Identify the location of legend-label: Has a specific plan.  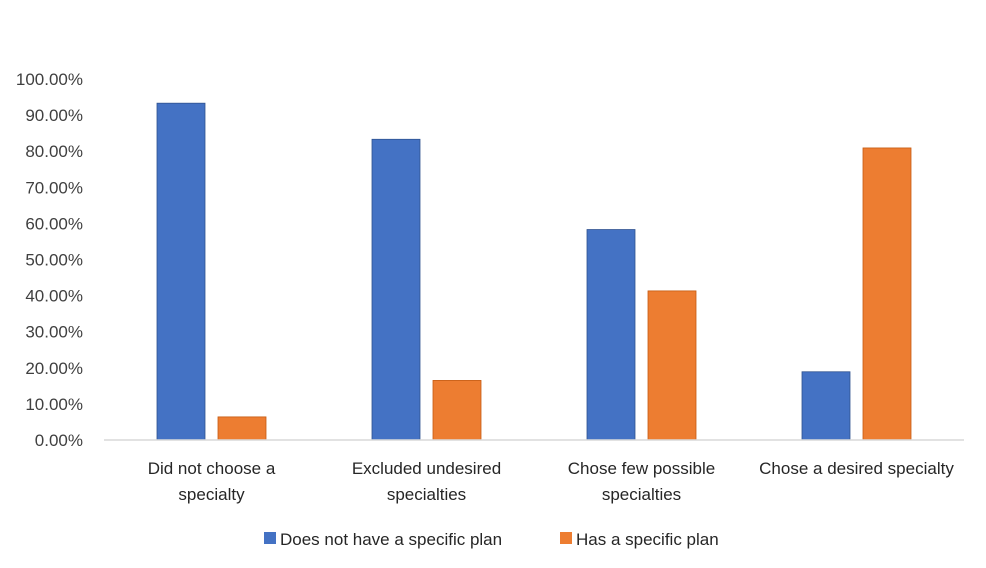
(647, 539).